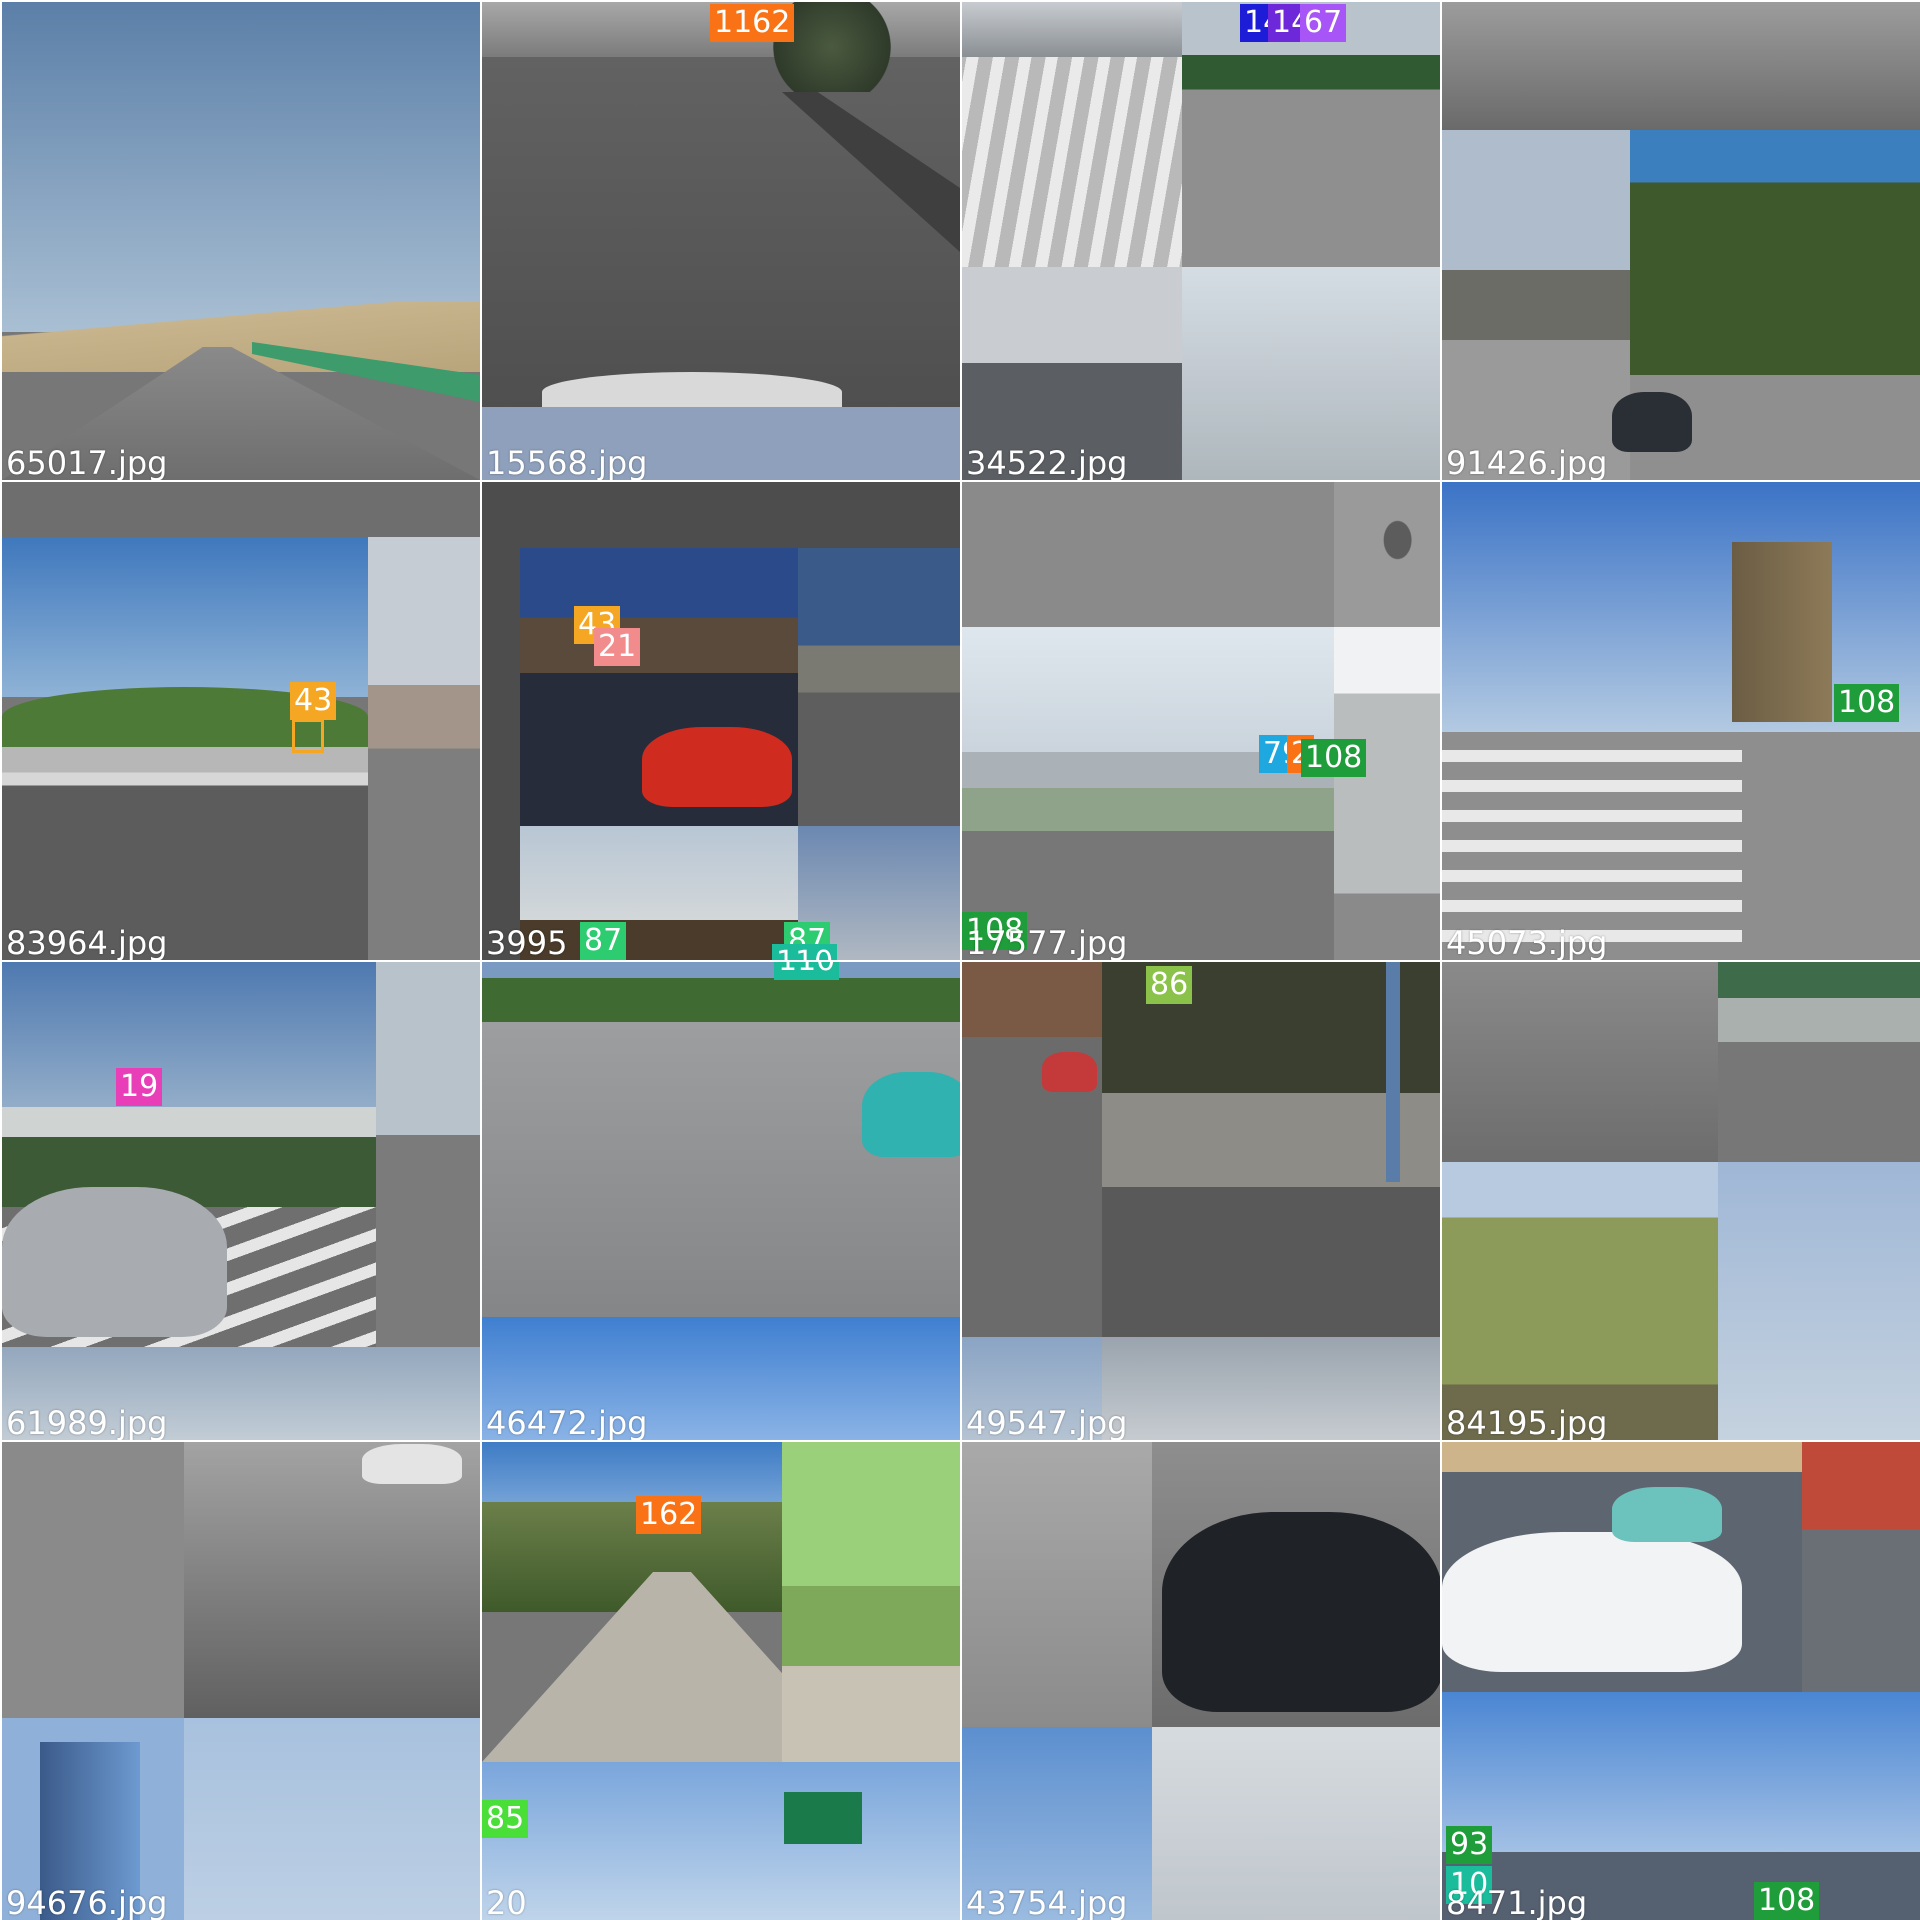 This screenshot has height=1920, width=1920. I want to click on road-right-quad, so click(332, 1580).